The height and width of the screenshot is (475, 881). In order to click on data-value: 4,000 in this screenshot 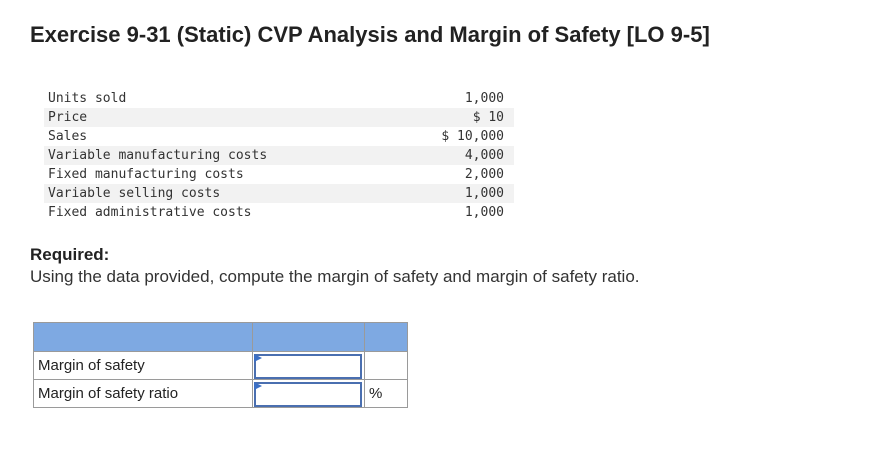, I will do `click(454, 155)`.